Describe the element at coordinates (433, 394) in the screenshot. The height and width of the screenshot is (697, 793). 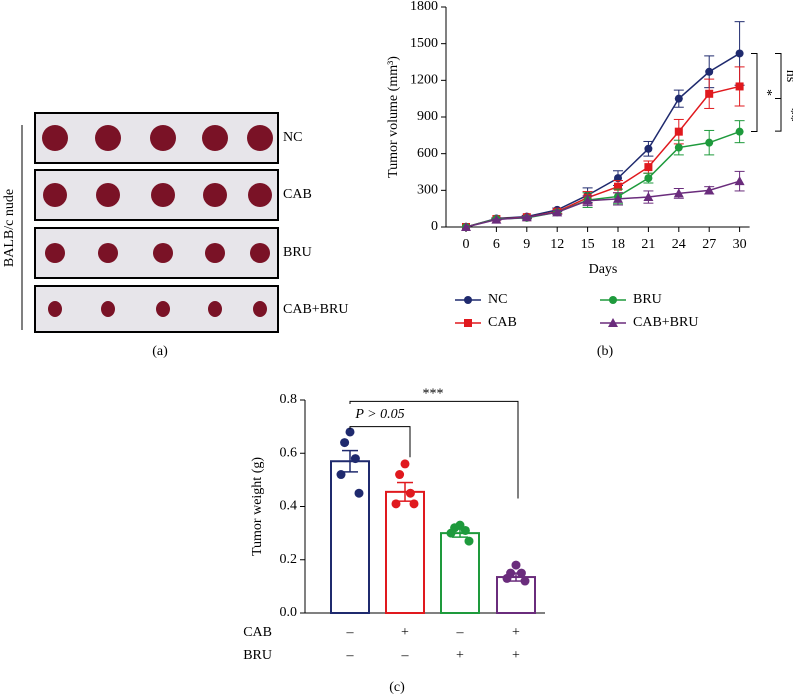
I see `annotation: ***` at that location.